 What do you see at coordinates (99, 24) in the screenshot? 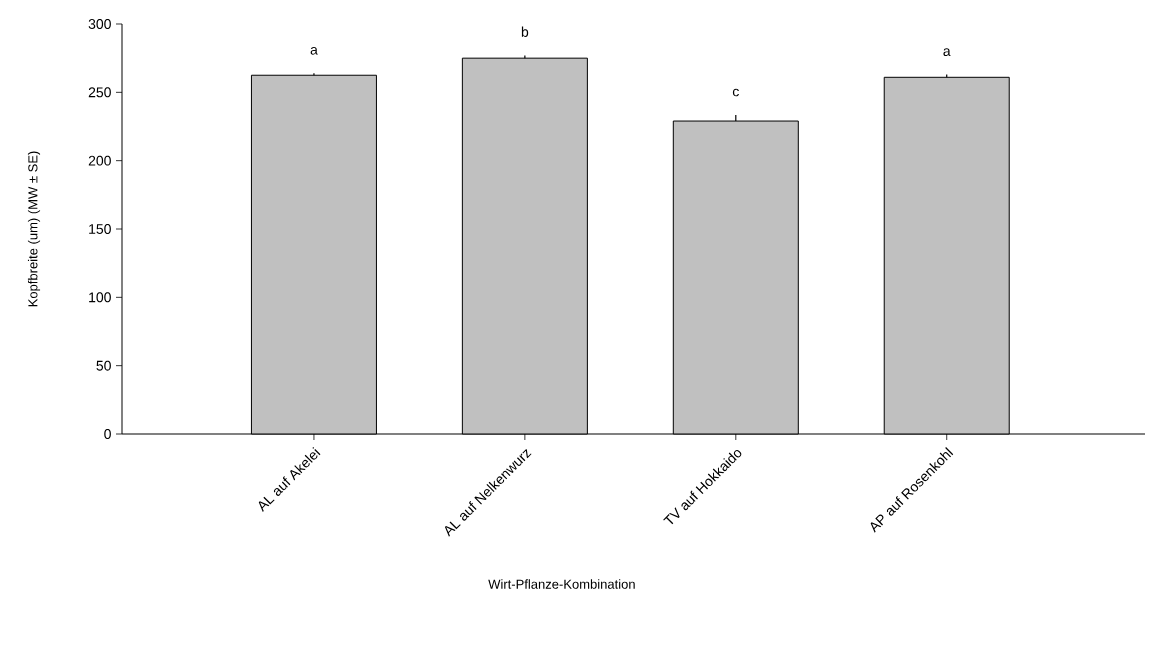
I see `y-tick-label: 300` at bounding box center [99, 24].